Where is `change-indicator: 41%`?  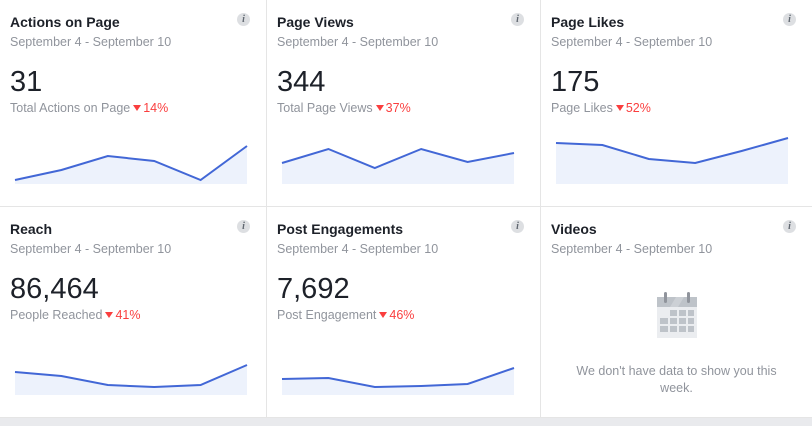
change-indicator: 41% is located at coordinates (122, 315).